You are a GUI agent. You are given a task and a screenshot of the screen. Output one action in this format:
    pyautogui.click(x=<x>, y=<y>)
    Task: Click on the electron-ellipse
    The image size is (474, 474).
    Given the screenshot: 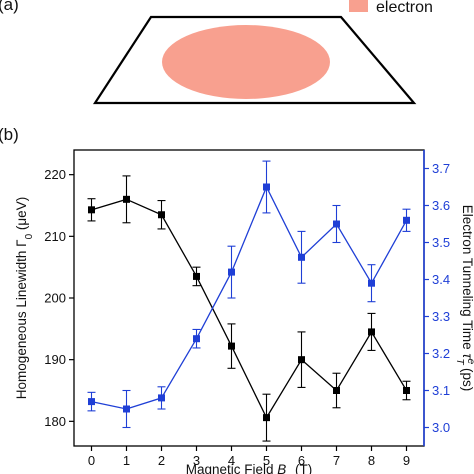 What is the action you would take?
    pyautogui.click(x=246, y=62)
    